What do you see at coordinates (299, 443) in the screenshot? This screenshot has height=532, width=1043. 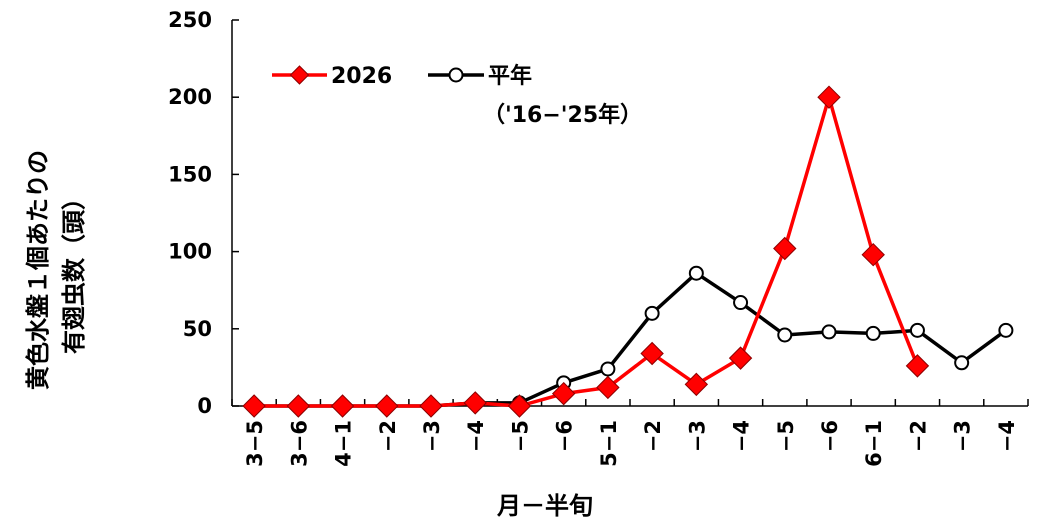 I see `x-tick-label: 3−6` at bounding box center [299, 443].